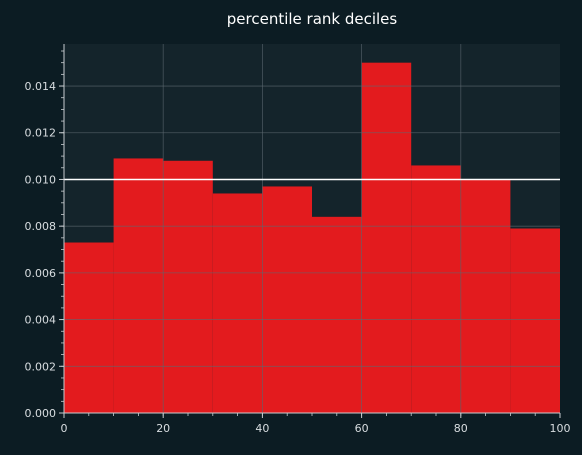  Describe the element at coordinates (64, 428) in the screenshot. I see `x-tick-label: 0` at that location.